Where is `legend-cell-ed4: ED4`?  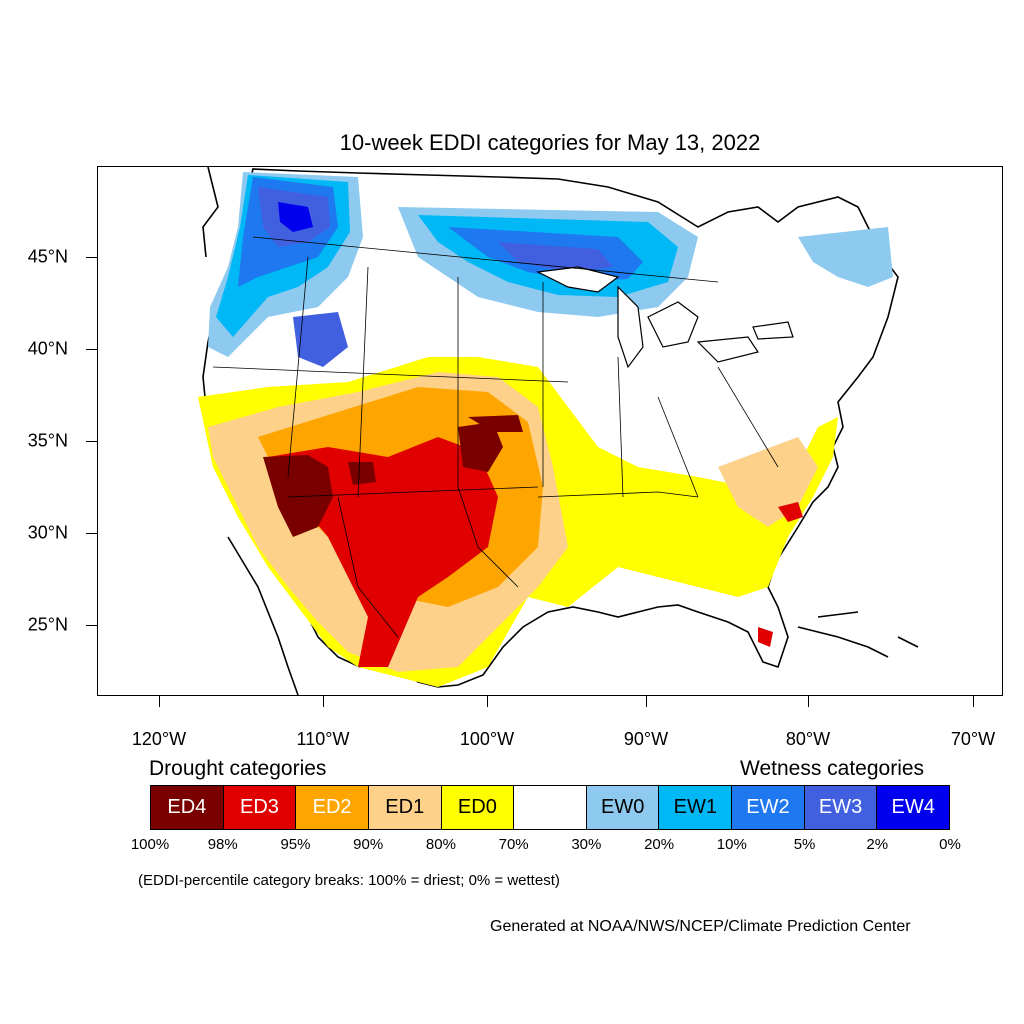 legend-cell-ed4: ED4 is located at coordinates (187, 807).